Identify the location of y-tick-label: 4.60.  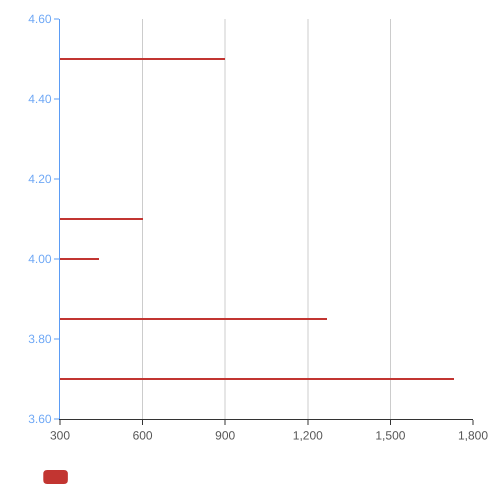
(40, 19).